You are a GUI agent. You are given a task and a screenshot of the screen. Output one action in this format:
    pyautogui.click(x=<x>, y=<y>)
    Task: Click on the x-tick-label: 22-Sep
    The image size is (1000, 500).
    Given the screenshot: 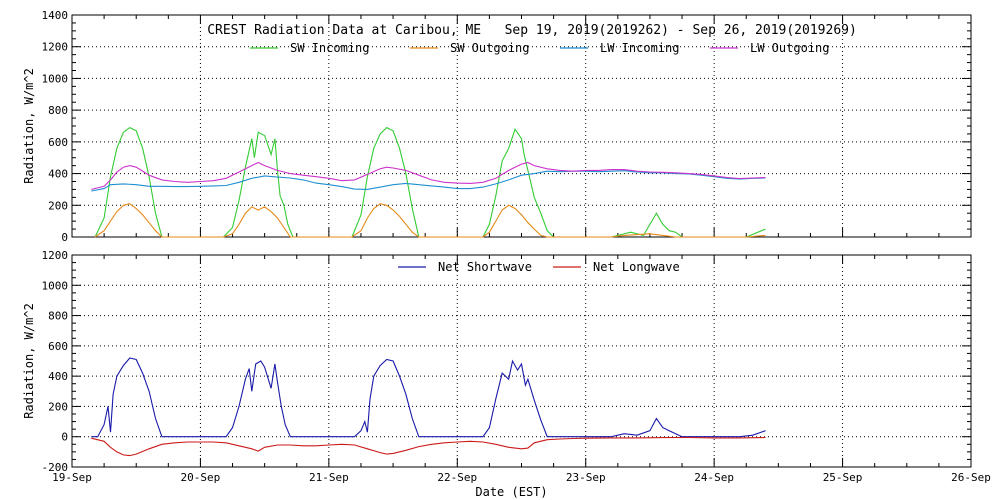 What is the action you would take?
    pyautogui.click(x=457, y=477)
    